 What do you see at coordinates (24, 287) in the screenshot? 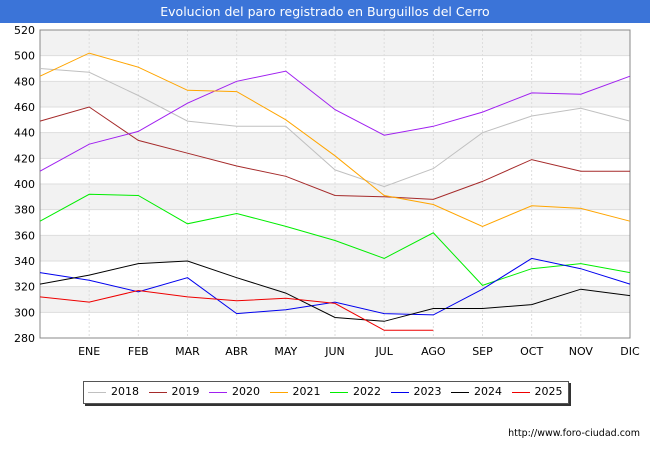
I see `y-tick-label: 320` at bounding box center [24, 287].